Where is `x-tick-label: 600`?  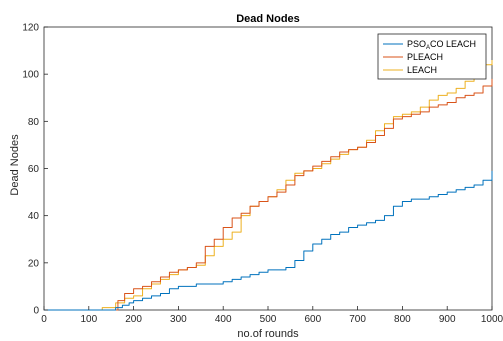
x-tick-label: 600 is located at coordinates (312, 319).